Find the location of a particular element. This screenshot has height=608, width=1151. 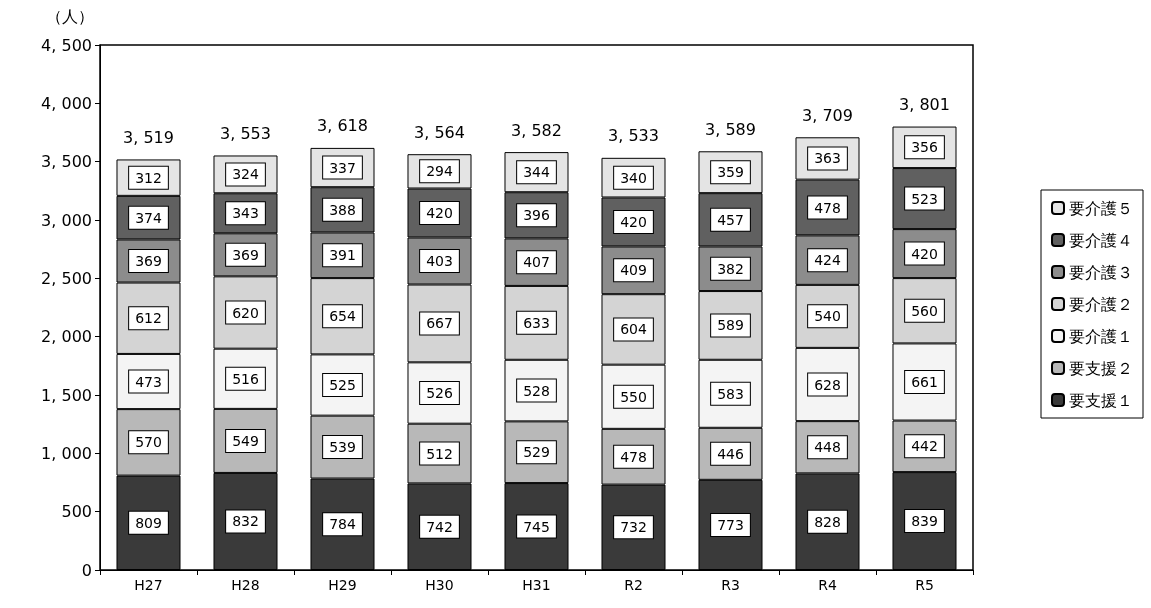

total-label: 3, 533 is located at coordinates (633, 136).